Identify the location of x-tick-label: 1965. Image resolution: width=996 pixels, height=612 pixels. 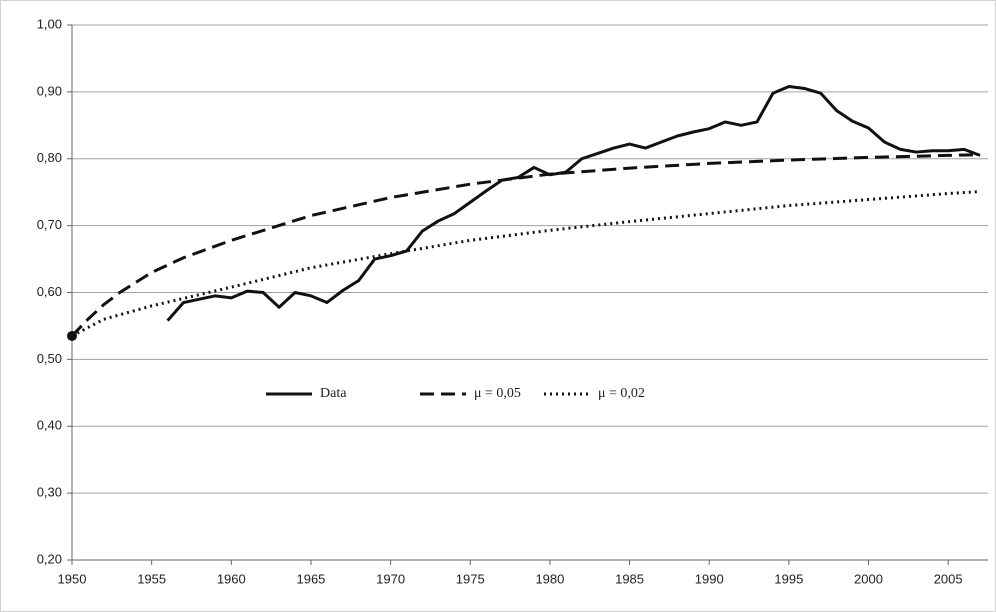
(310, 578).